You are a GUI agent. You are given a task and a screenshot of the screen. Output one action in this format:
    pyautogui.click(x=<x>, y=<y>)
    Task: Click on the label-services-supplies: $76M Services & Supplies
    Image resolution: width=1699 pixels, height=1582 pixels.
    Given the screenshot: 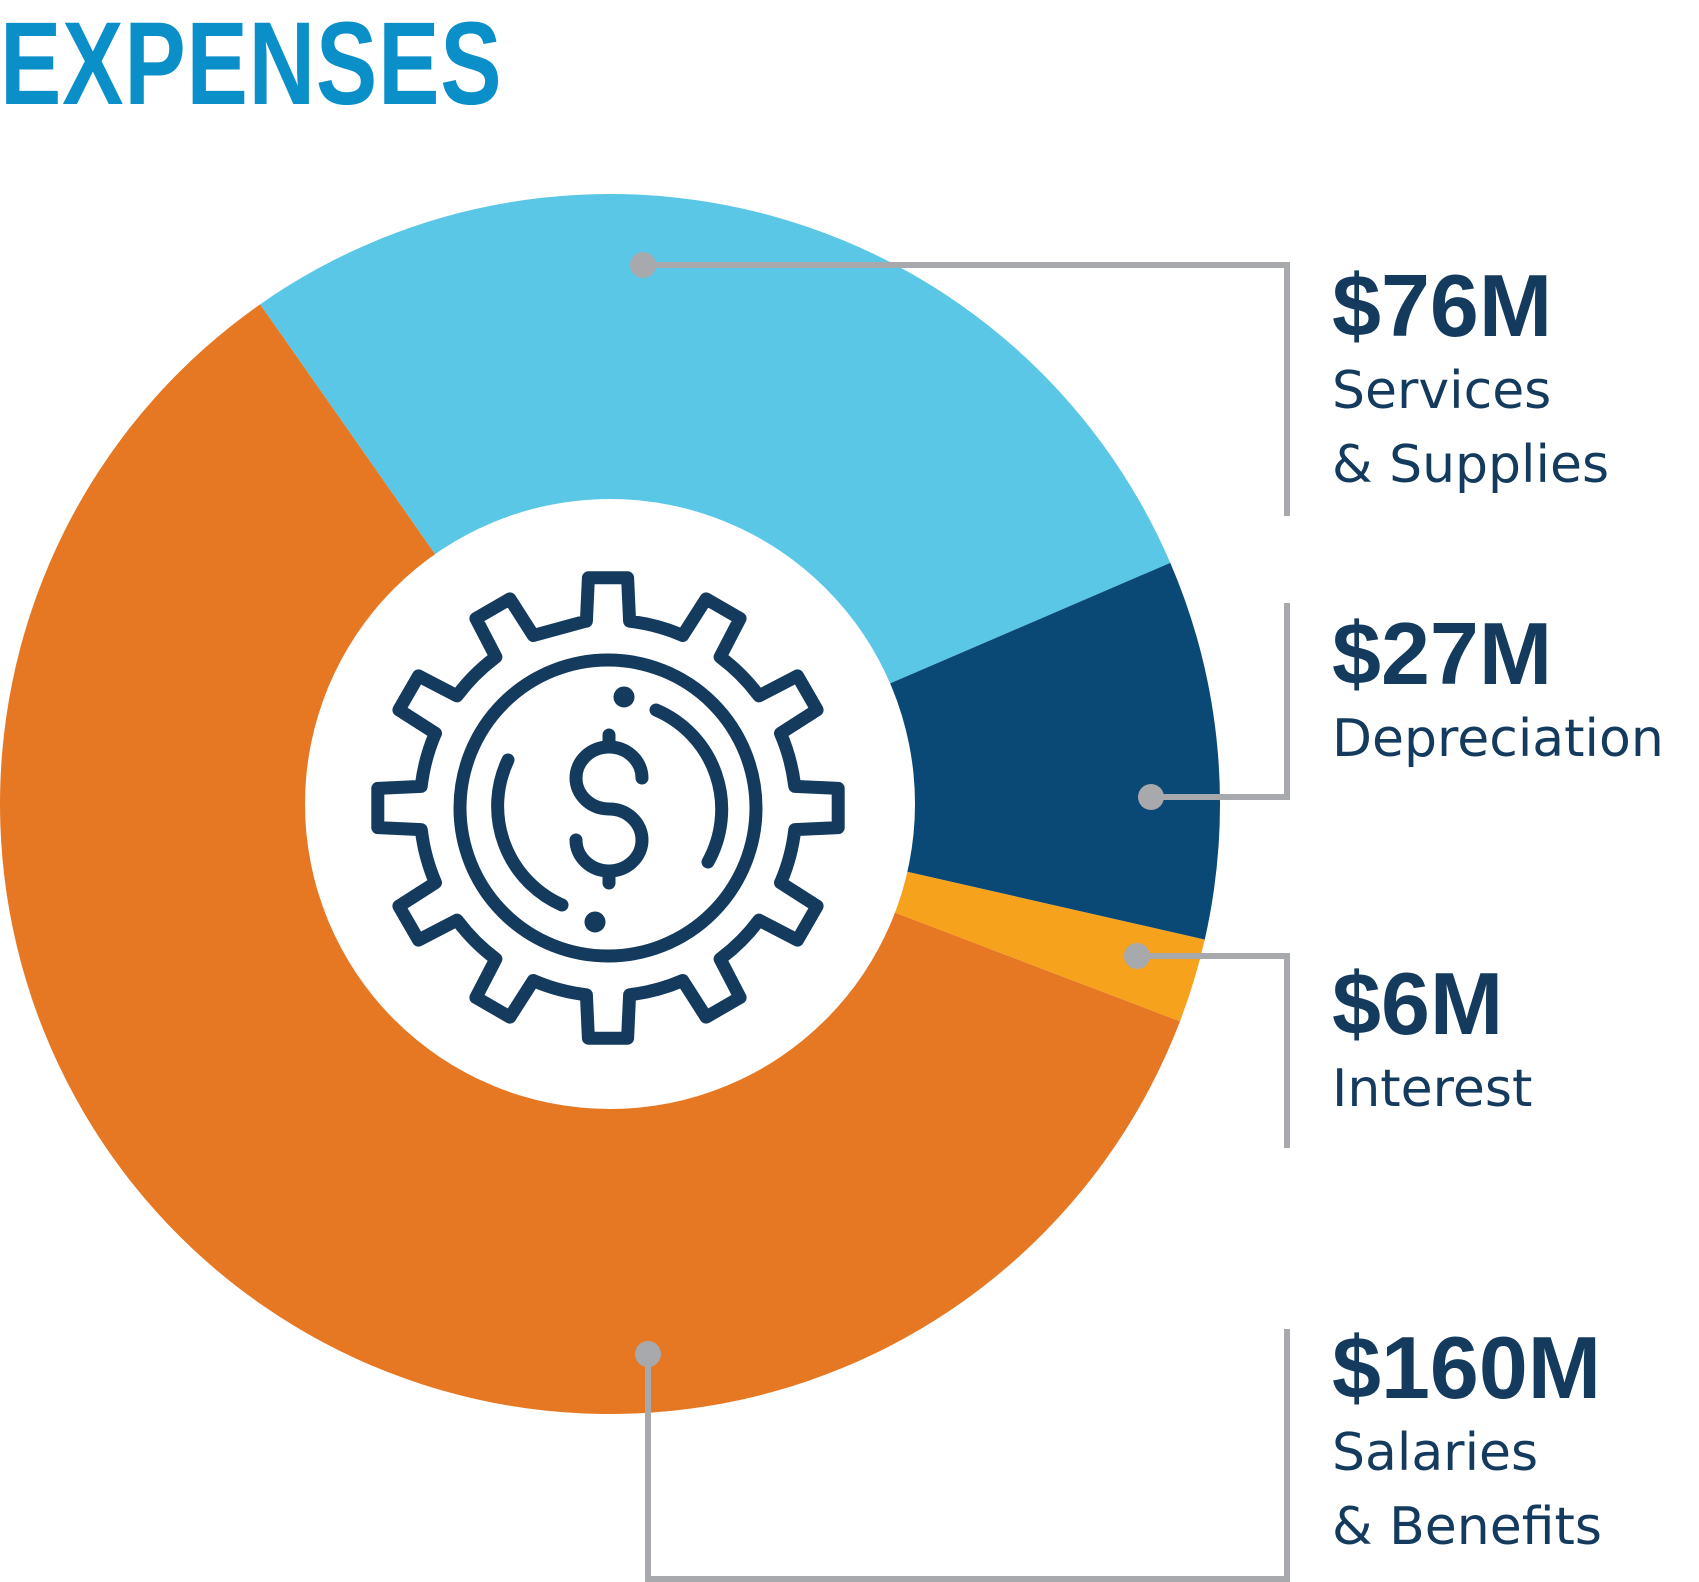 What is the action you would take?
    pyautogui.click(x=1470, y=380)
    